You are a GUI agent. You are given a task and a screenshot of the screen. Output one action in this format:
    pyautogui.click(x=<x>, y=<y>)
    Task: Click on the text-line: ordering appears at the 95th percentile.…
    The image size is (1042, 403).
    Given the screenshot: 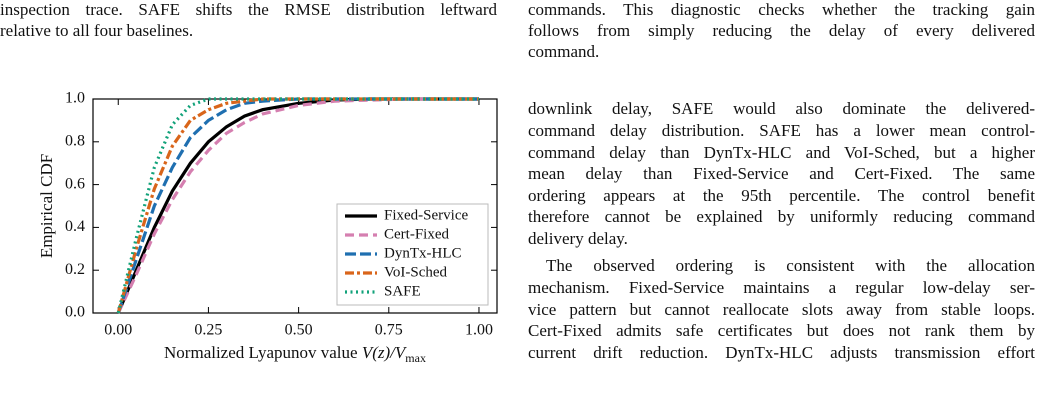 What is the action you would take?
    pyautogui.click(x=781, y=195)
    